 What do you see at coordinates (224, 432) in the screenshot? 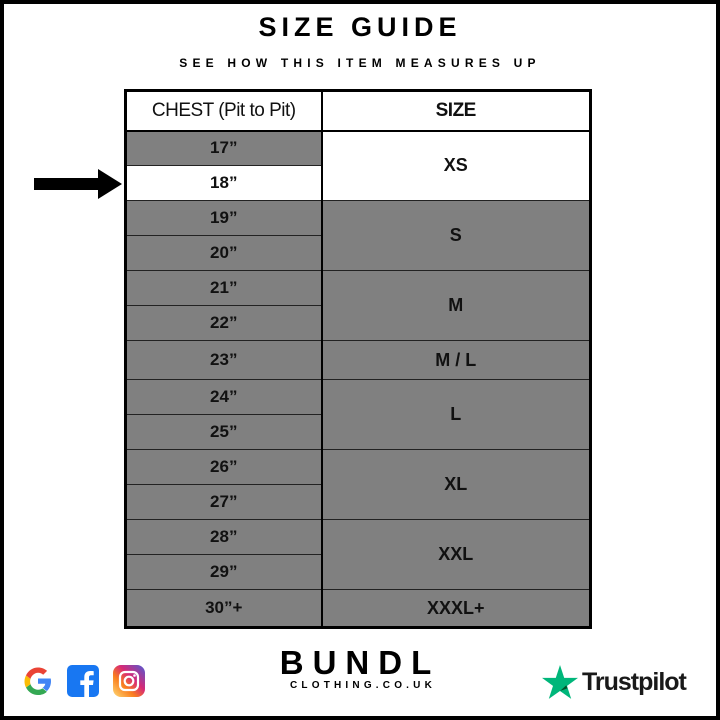
I see `chest-cell: 25”` at bounding box center [224, 432].